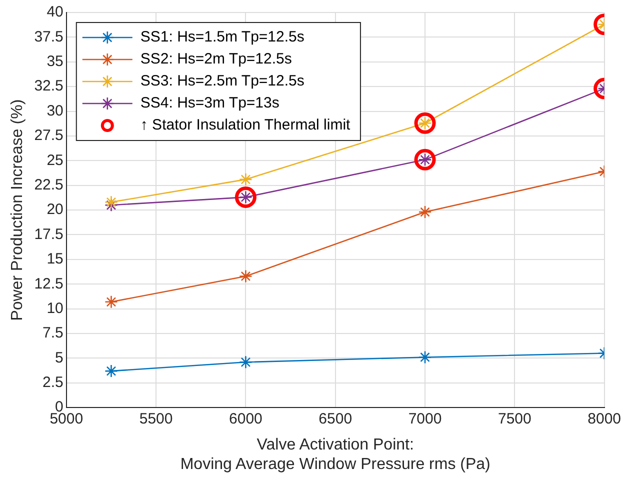 This screenshot has height=478, width=624. I want to click on y-tick-label: 17.5, so click(49, 234).